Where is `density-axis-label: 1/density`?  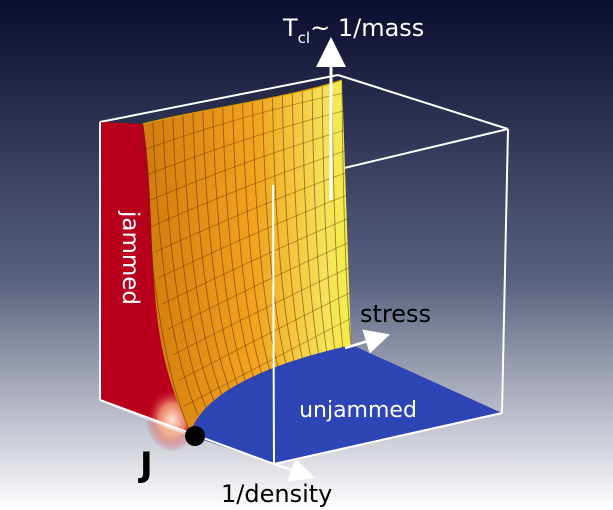 density-axis-label: 1/density is located at coordinates (276, 494).